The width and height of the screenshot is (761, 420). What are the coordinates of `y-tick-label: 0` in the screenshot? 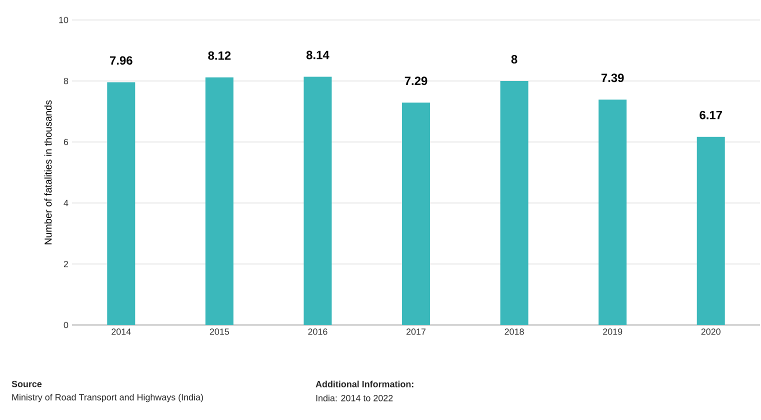 It's located at (66, 325).